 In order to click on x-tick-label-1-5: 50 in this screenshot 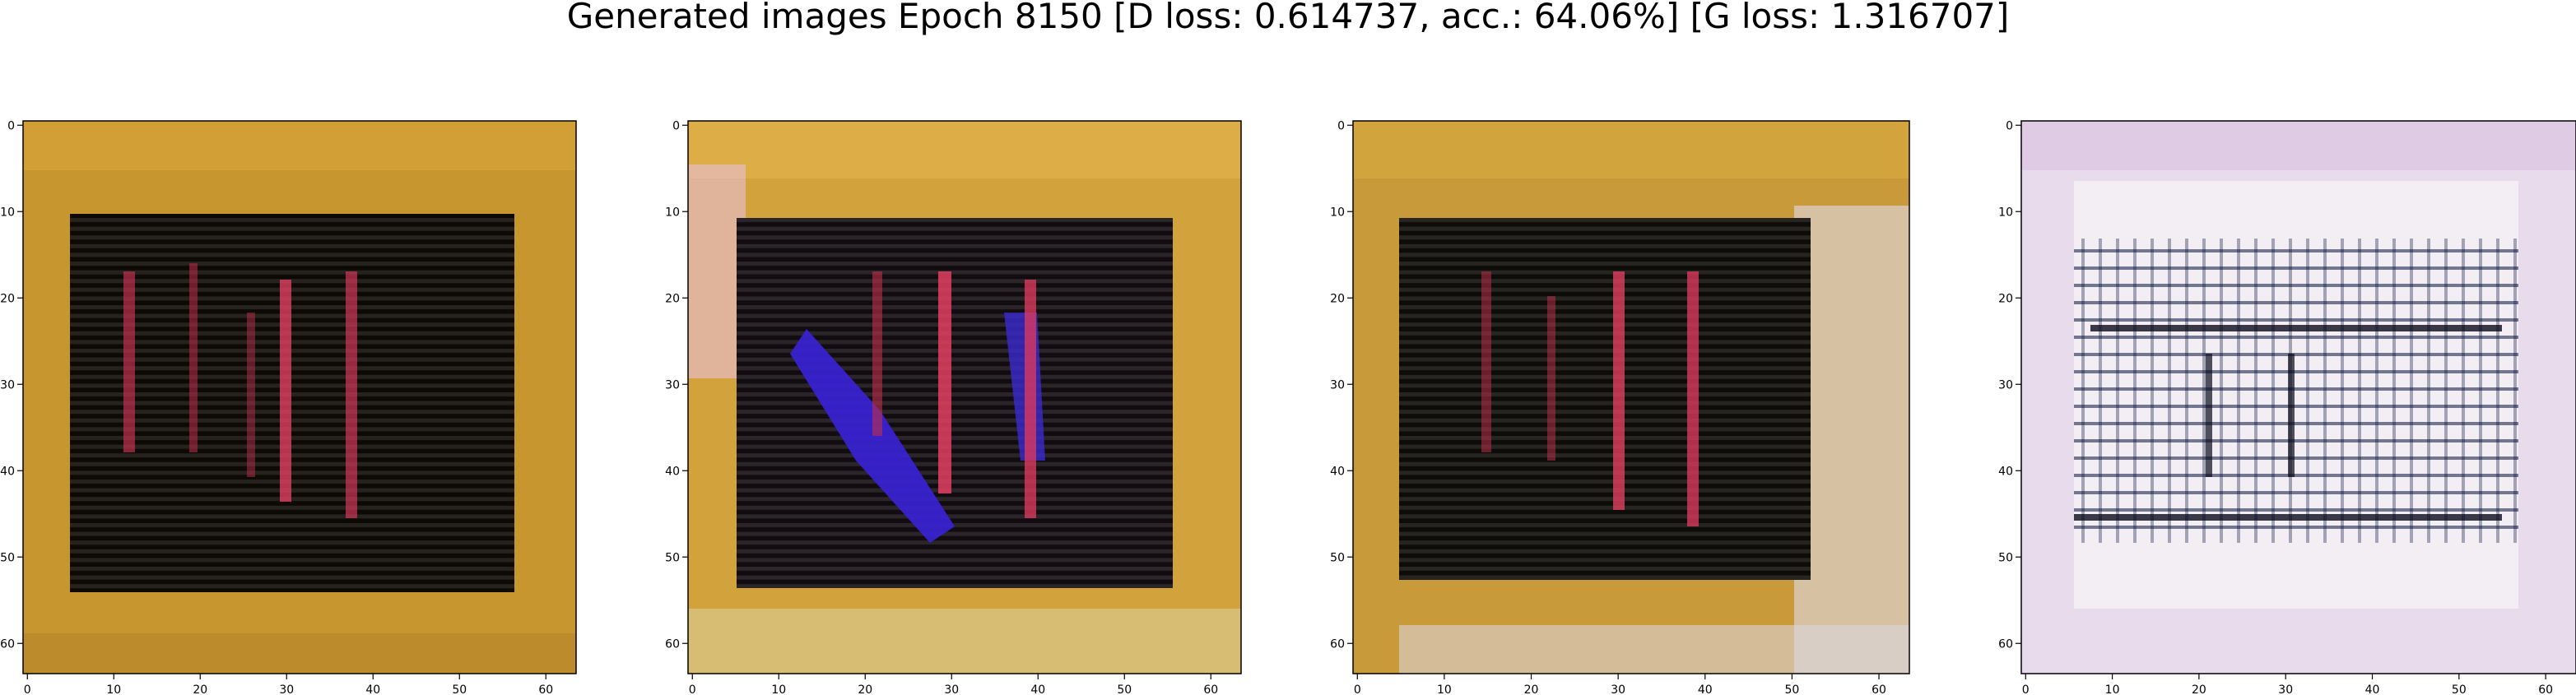, I will do `click(459, 689)`.